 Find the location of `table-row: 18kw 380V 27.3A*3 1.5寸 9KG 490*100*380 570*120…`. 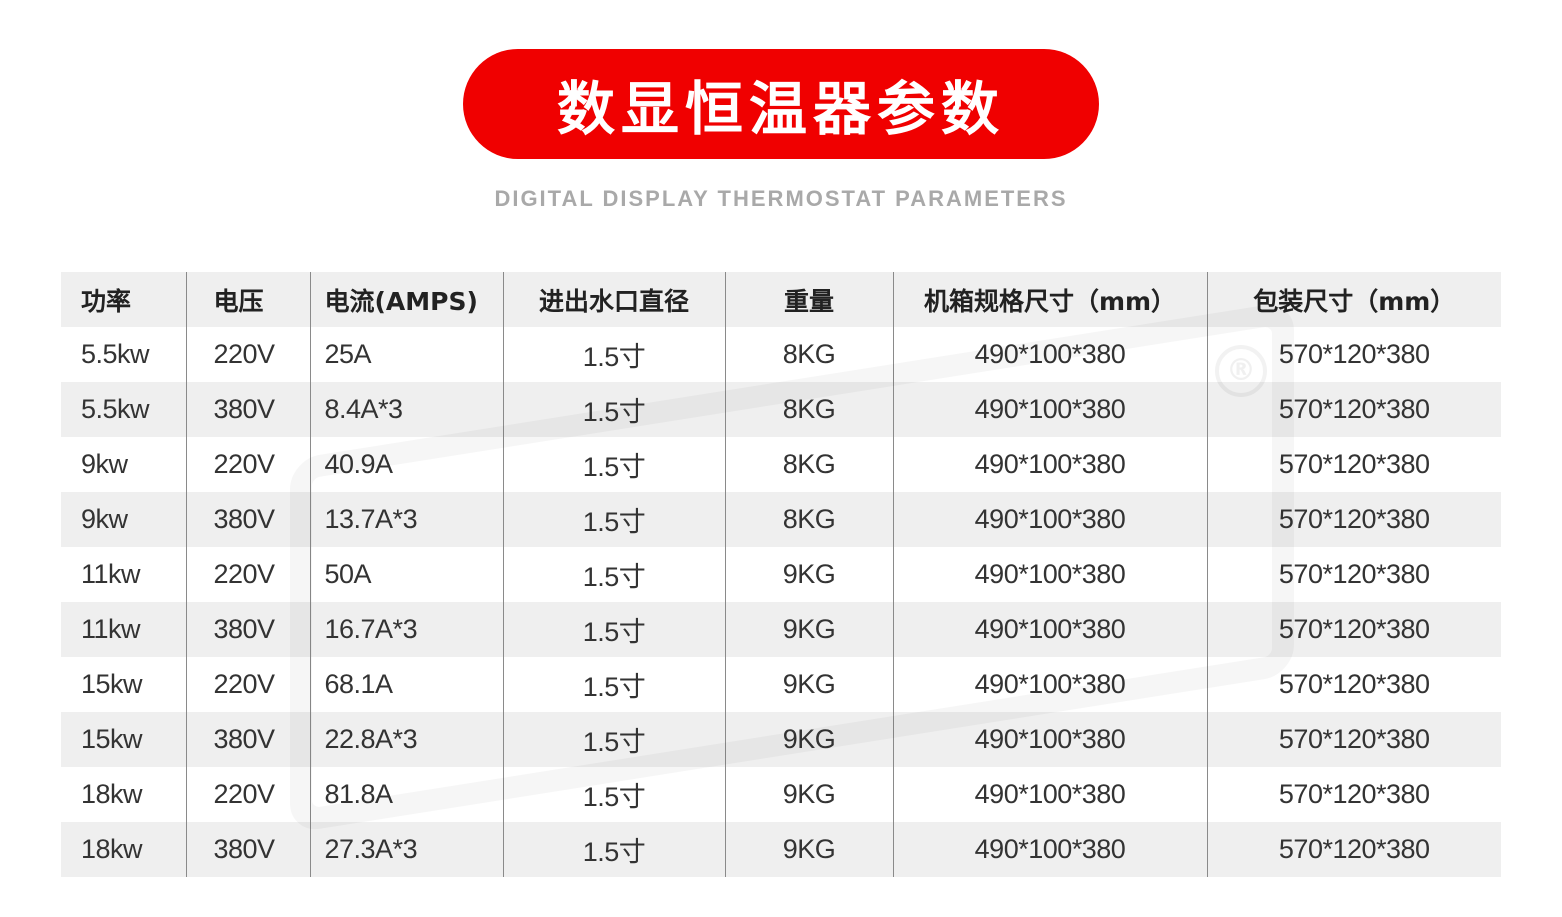

table-row: 18kw 380V 27.3A*3 1.5寸 9KG 490*100*380 570*120… is located at coordinates (781, 849).